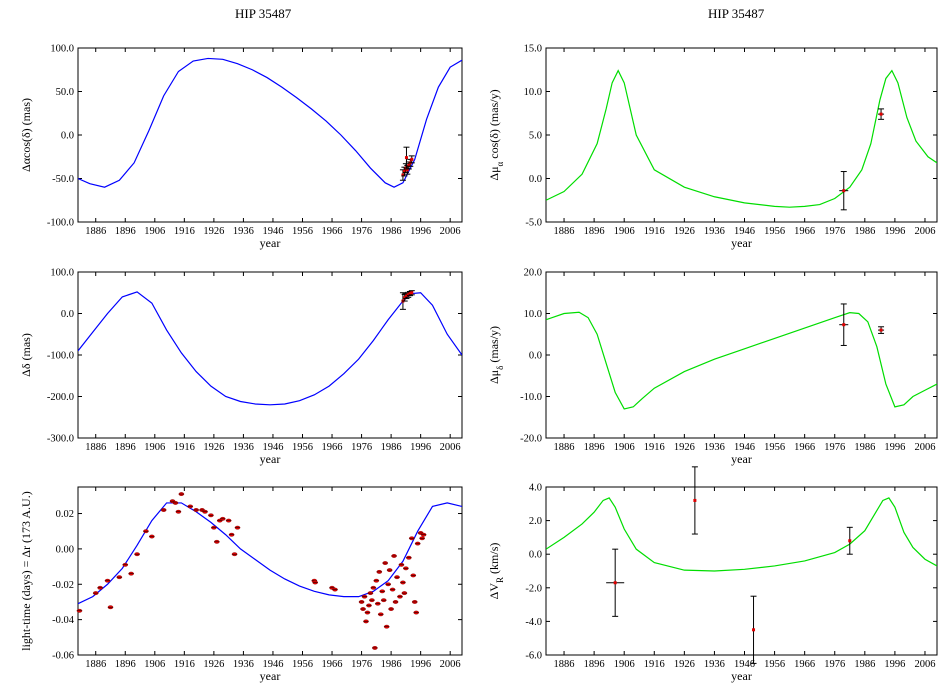  What do you see at coordinates (63, 179) in the screenshot?
I see `y-tick-label: -50.0` at bounding box center [63, 179].